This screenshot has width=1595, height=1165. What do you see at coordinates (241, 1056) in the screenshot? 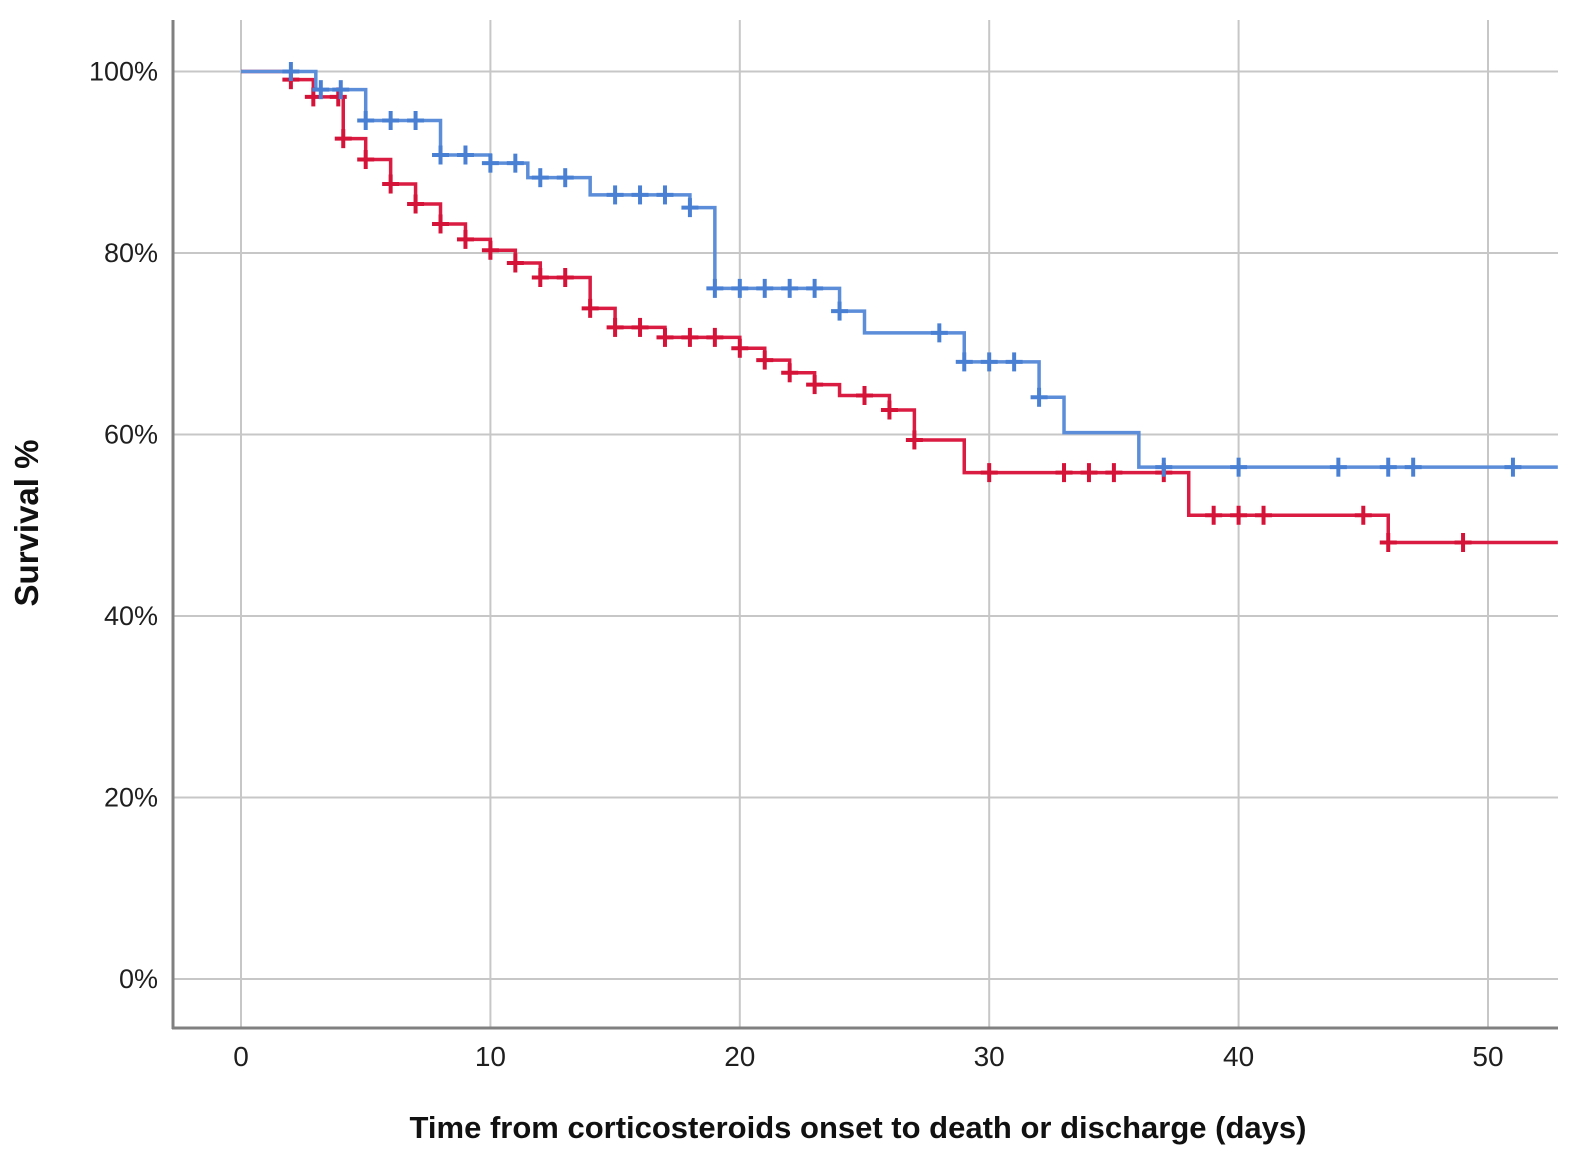
I see `x-tick-label-0: 0` at bounding box center [241, 1056].